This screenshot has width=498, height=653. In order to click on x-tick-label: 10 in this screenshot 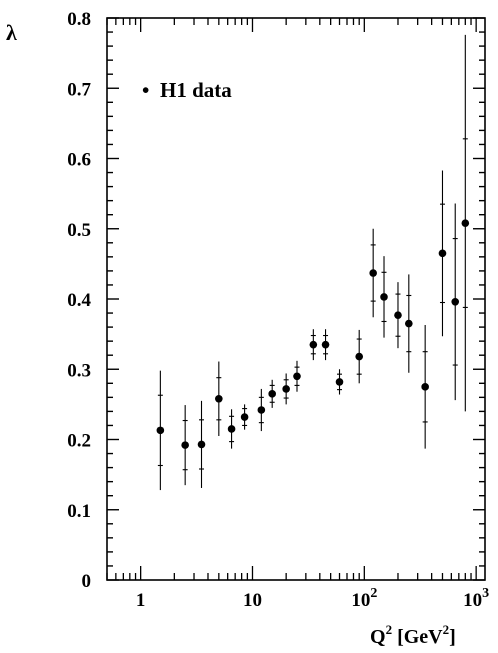, I will do `click(252, 600)`.